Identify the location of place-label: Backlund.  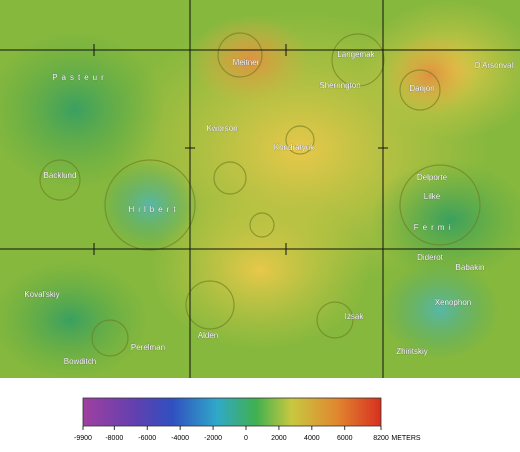
(60, 175).